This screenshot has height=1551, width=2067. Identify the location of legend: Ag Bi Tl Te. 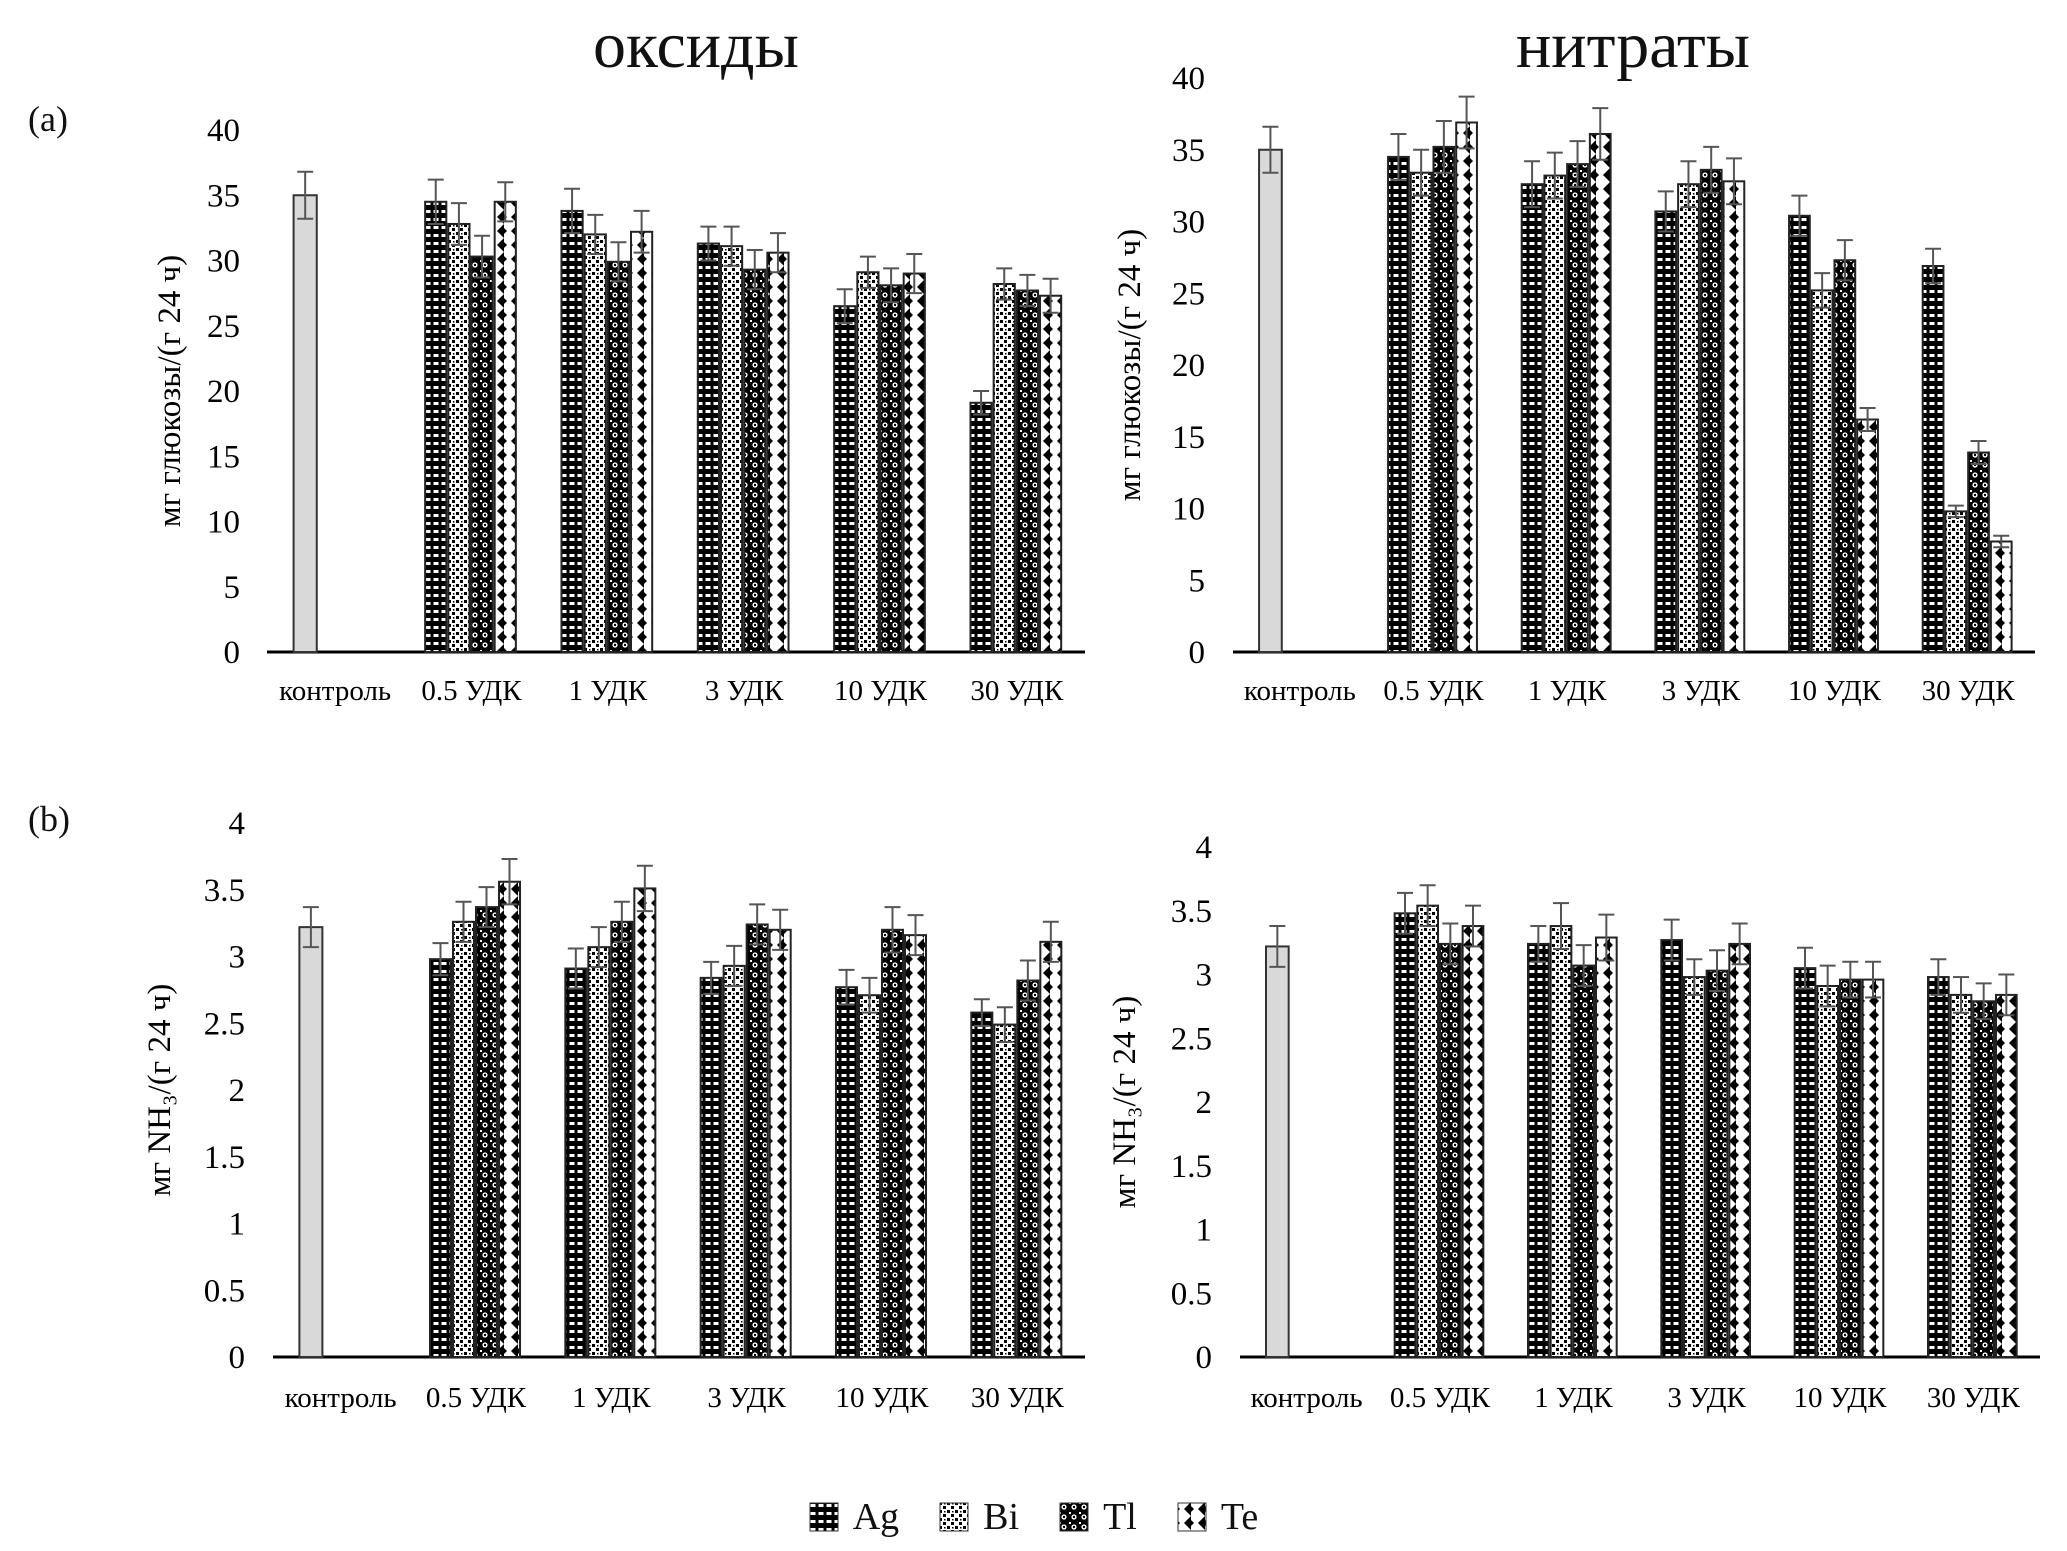
(1033, 1517).